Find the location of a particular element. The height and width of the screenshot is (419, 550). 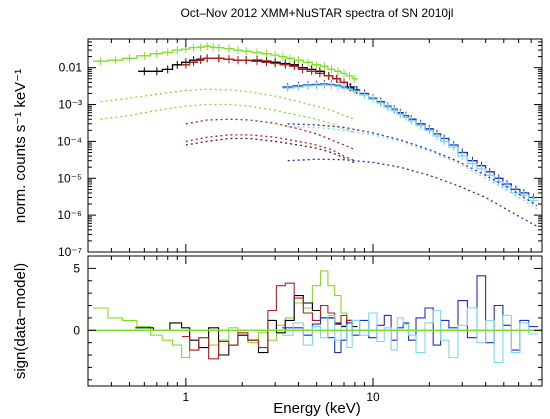

y-tick-label: 10⁻⁷ is located at coordinates (70, 252).